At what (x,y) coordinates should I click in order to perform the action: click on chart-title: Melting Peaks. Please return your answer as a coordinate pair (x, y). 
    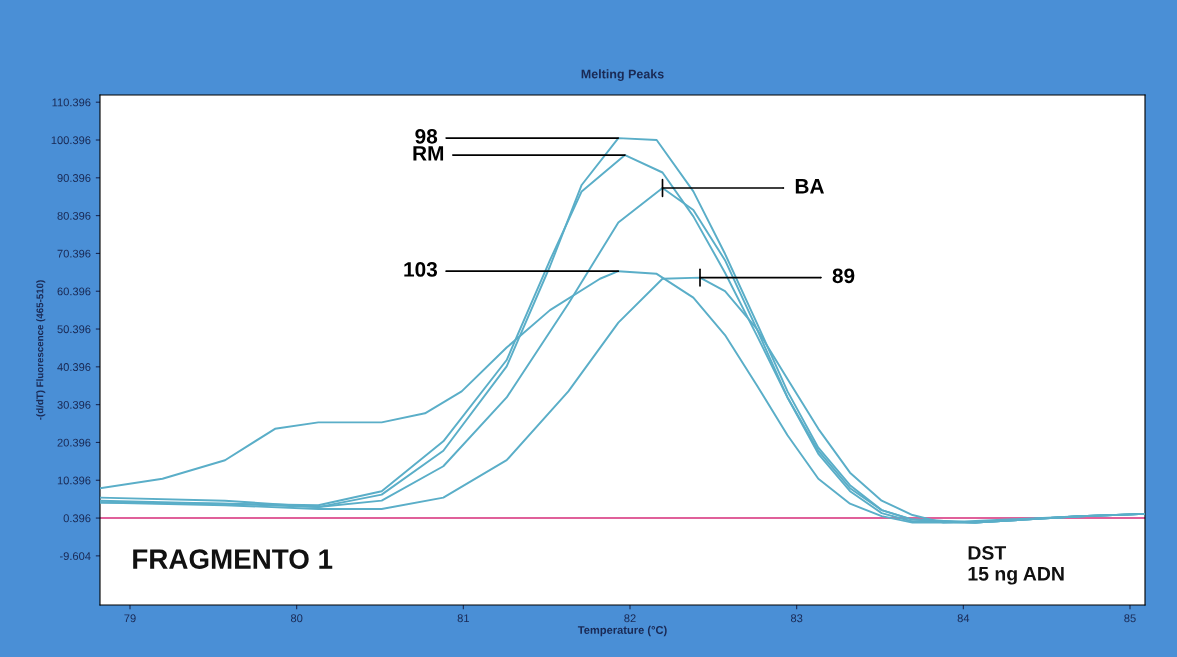
    Looking at the image, I should click on (622, 75).